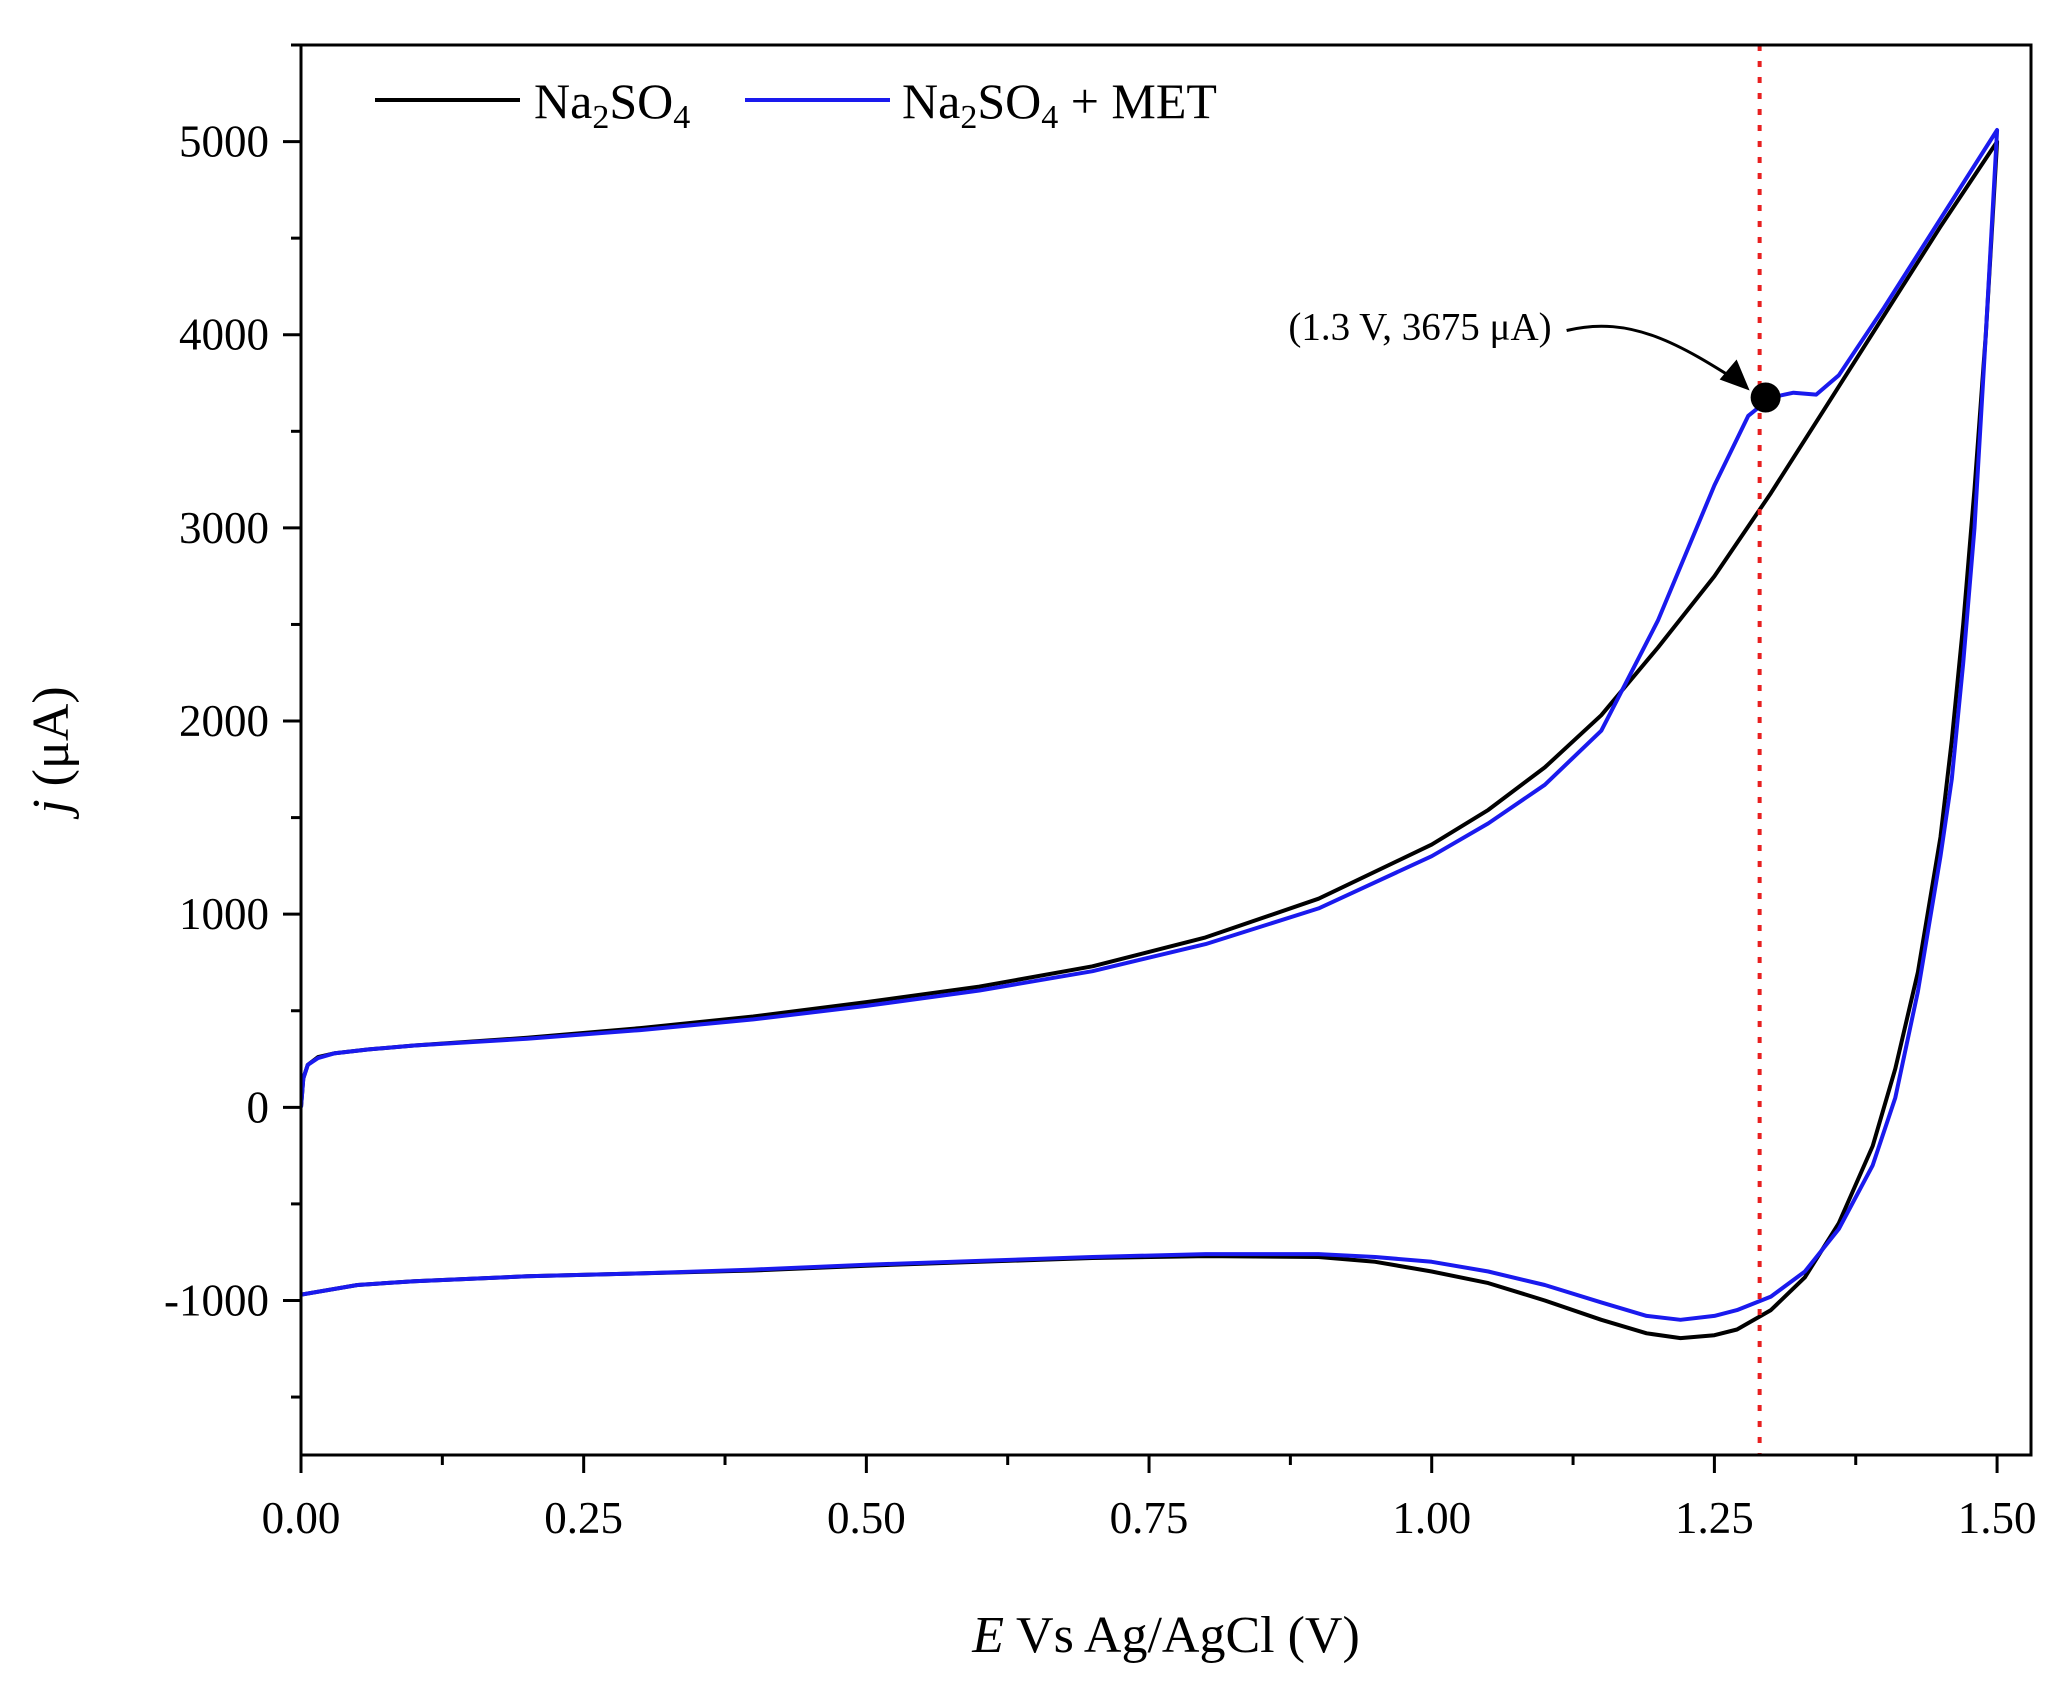  Describe the element at coordinates (1765, 397) in the screenshot. I see `annotation-marker` at that location.